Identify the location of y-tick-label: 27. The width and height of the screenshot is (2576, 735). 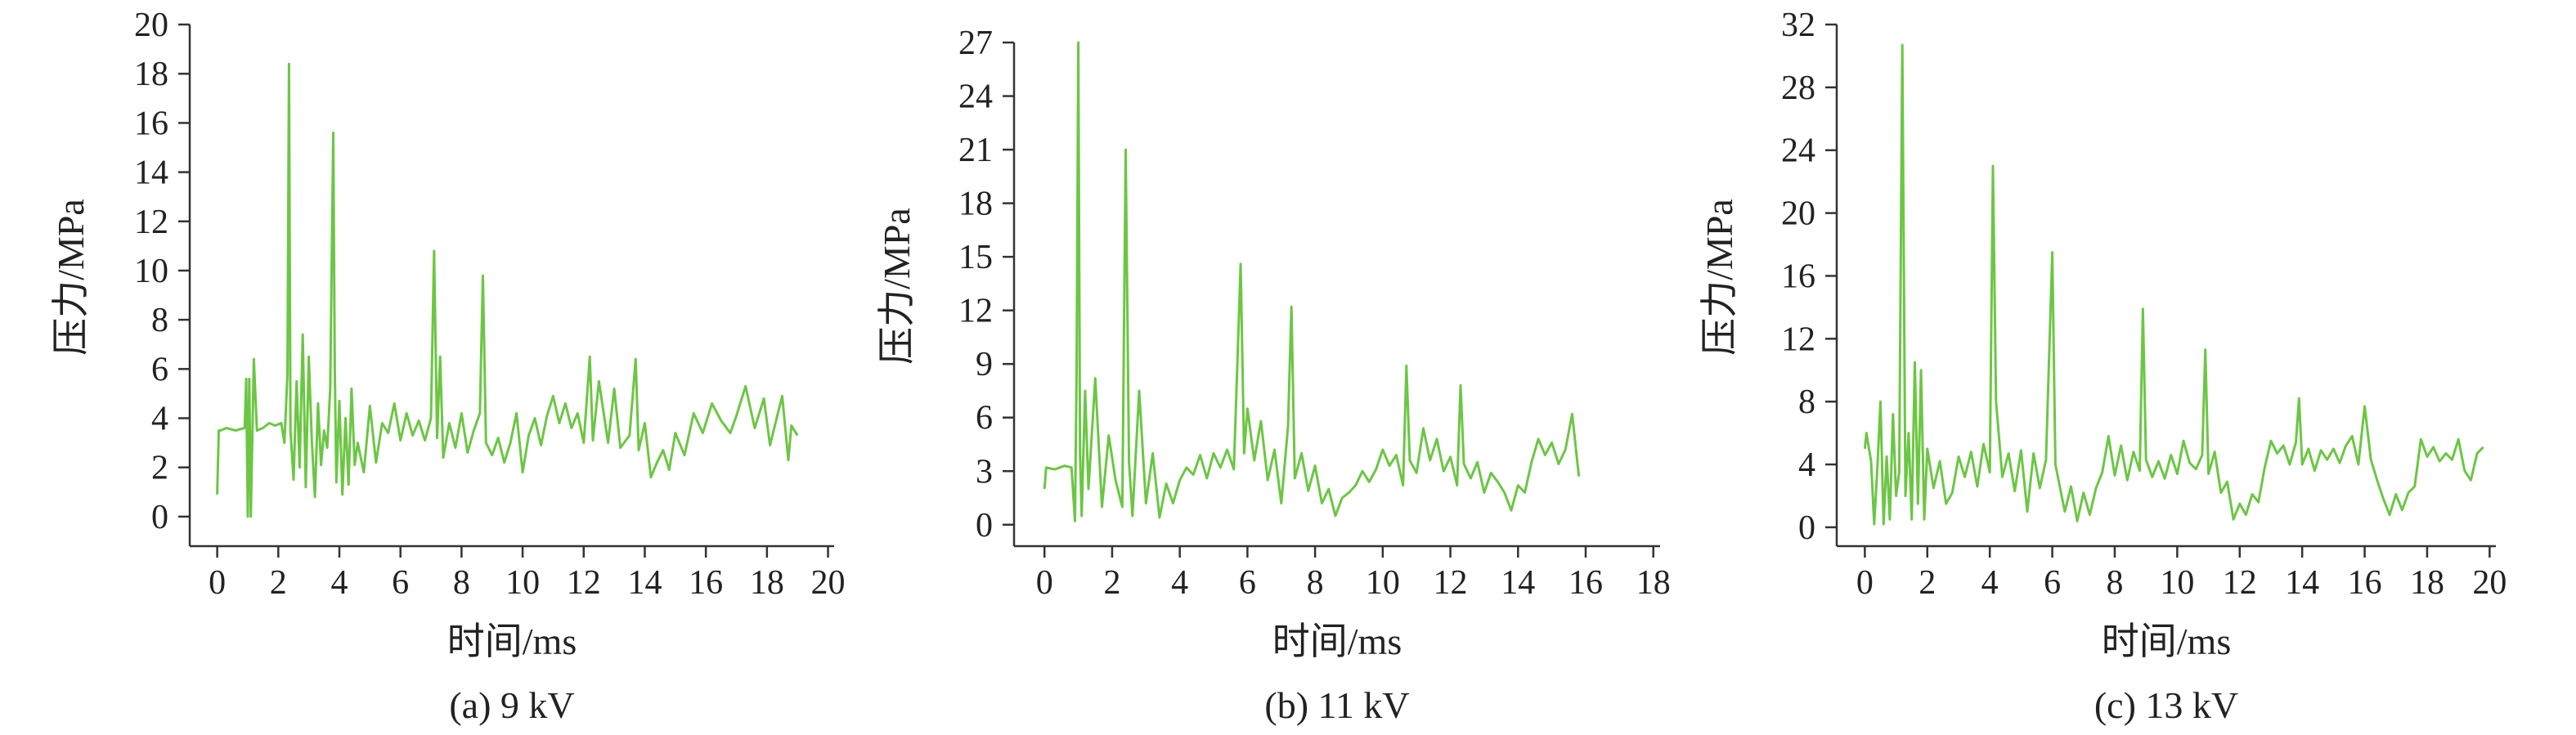
(976, 43).